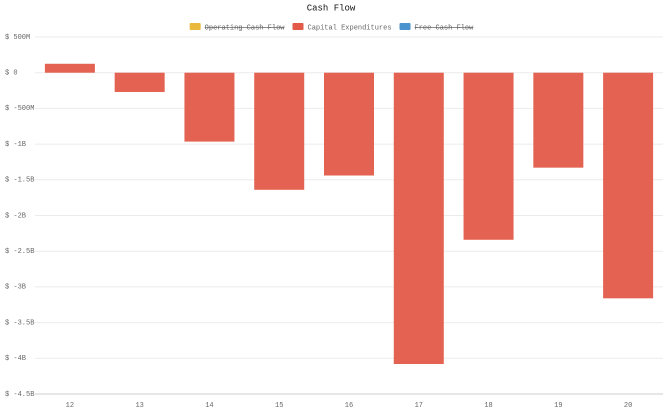 The height and width of the screenshot is (418, 663). What do you see at coordinates (15, 216) in the screenshot?
I see `y-tick-label: $ -2B` at bounding box center [15, 216].